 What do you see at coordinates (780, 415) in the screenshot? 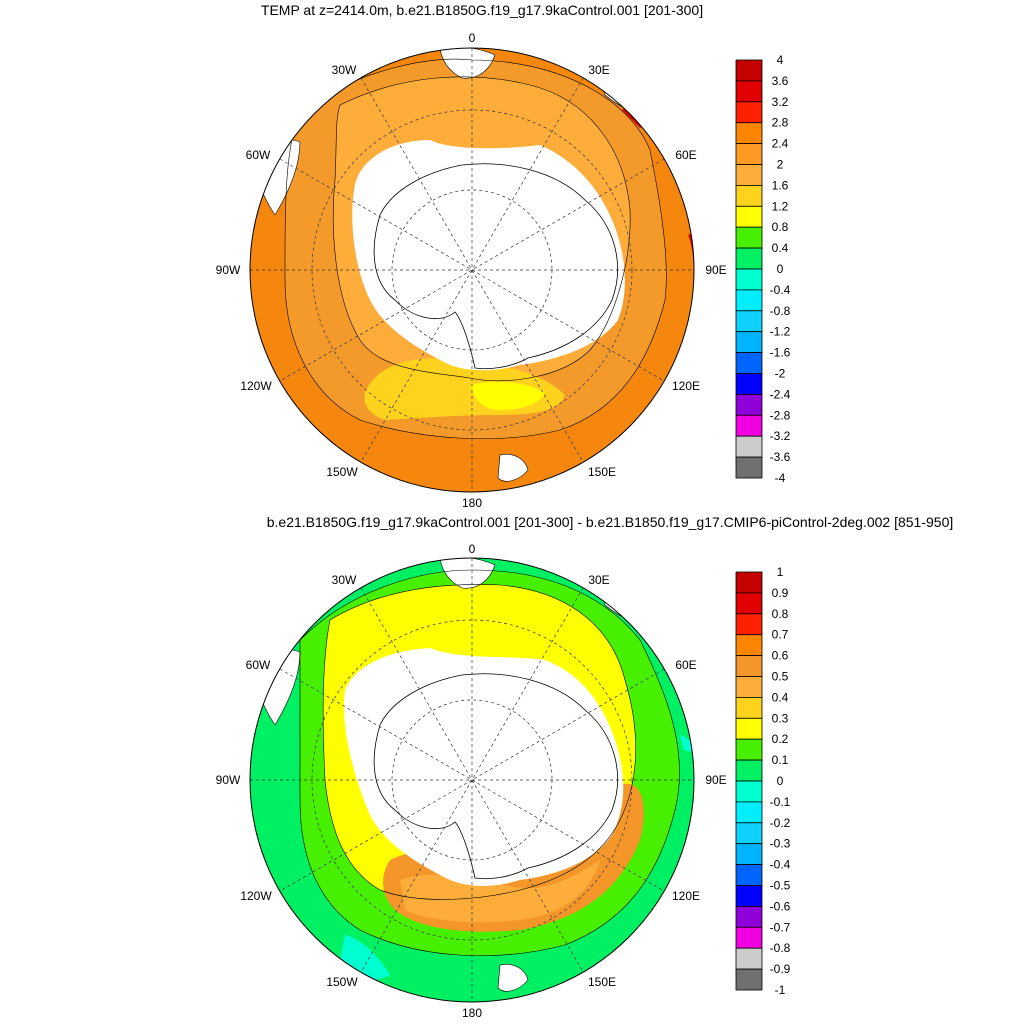
I see `colorbar-tick-label: -2.8` at bounding box center [780, 415].